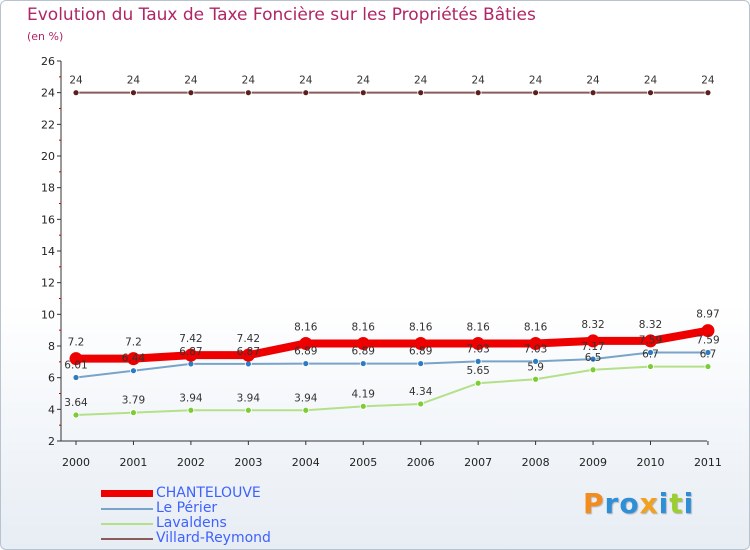 The width and height of the screenshot is (750, 550). What do you see at coordinates (363, 394) in the screenshot?
I see `data-label-lavaldens: 4.19` at bounding box center [363, 394].